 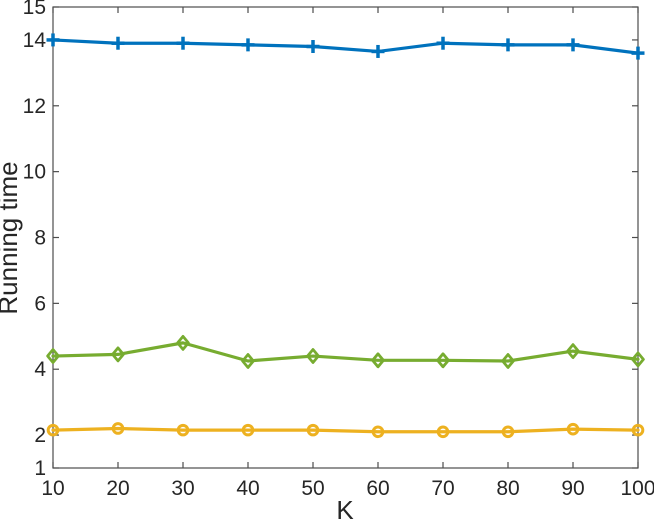 I want to click on x-tick-label: 80, so click(x=507, y=488).